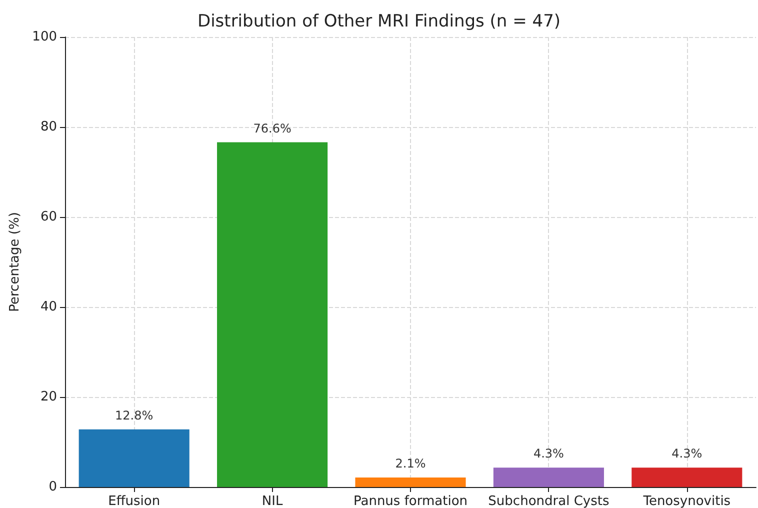 Image resolution: width=758 pixels, height=508 pixels. I want to click on y-tick-label: 20, so click(48, 397).